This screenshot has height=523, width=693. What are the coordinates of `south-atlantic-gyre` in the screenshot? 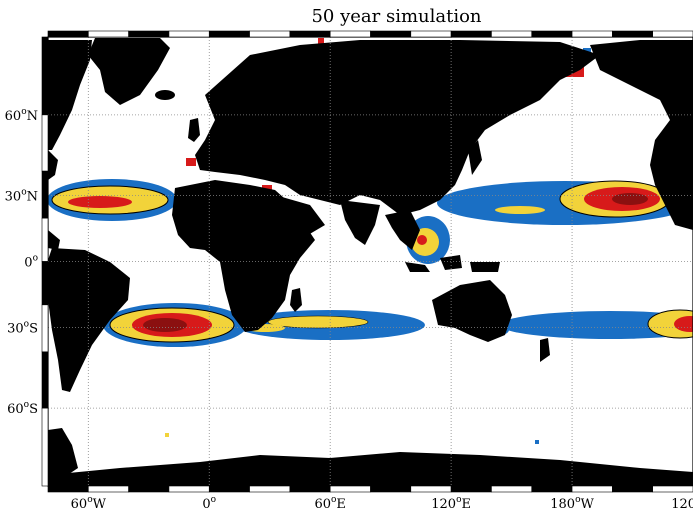 It's located at (175, 325).